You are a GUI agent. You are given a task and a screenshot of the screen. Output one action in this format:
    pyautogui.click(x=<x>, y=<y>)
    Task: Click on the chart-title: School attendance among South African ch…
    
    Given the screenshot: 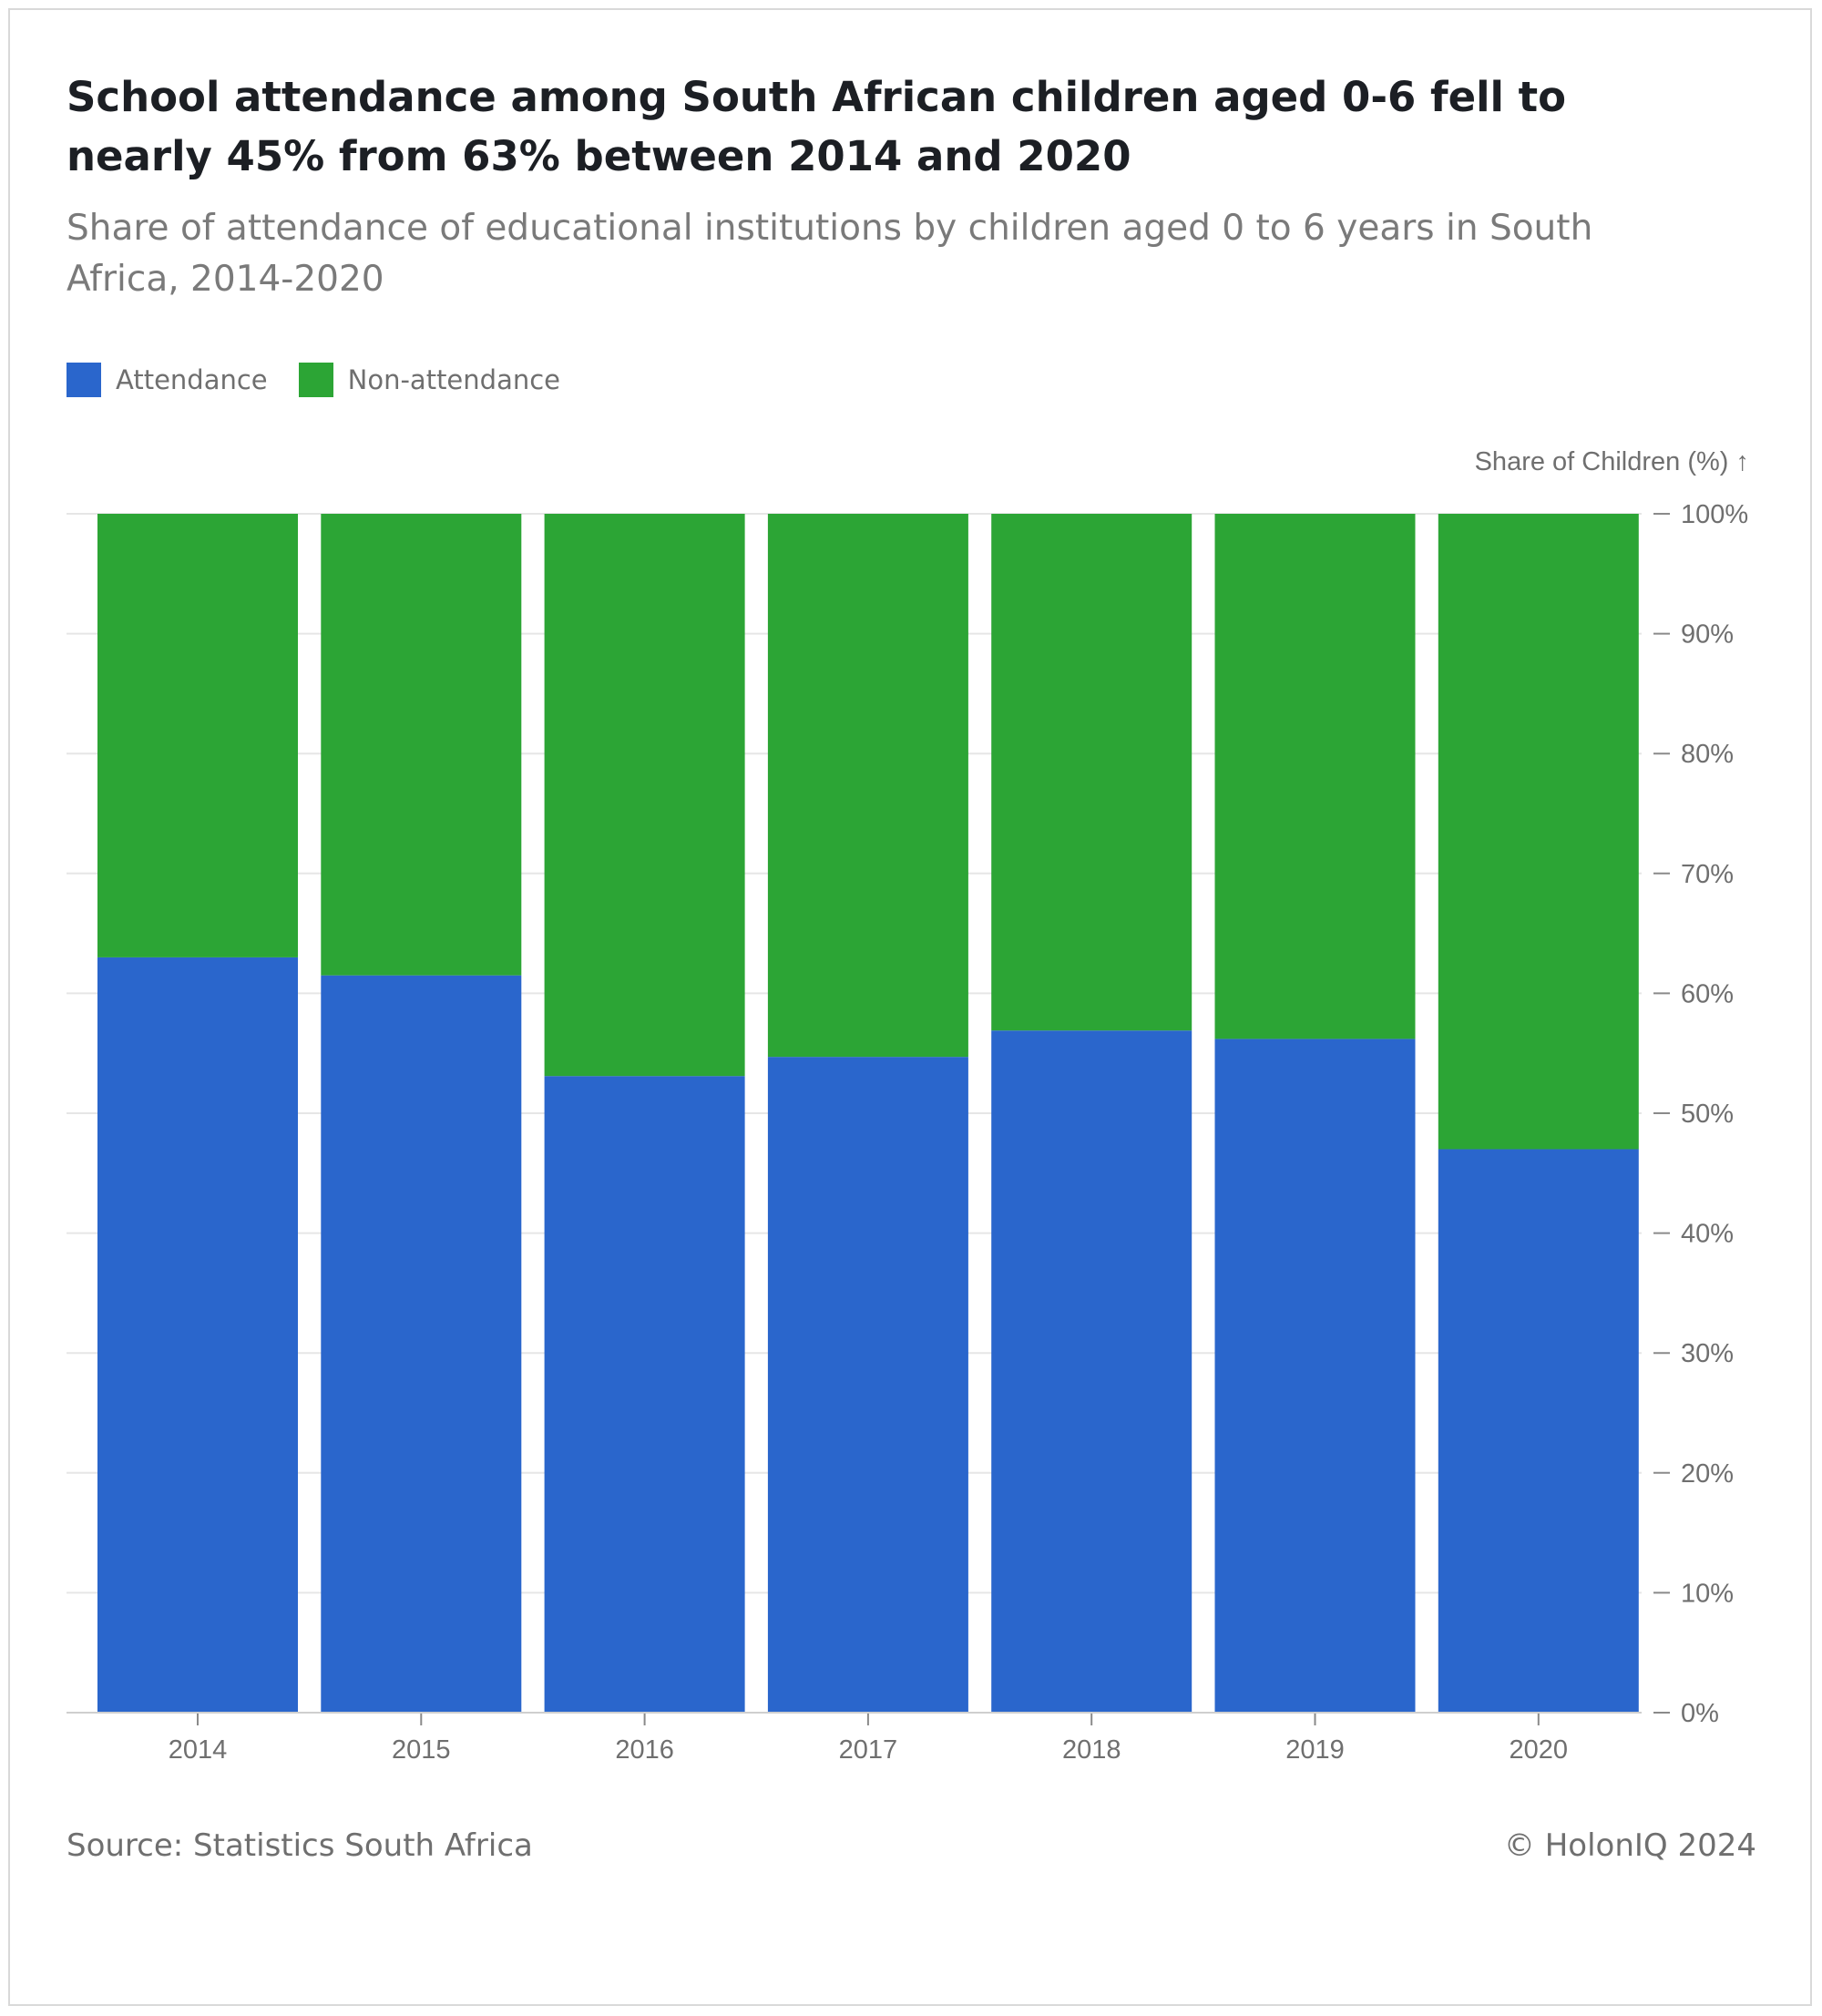 What is the action you would take?
    pyautogui.click(x=817, y=126)
    